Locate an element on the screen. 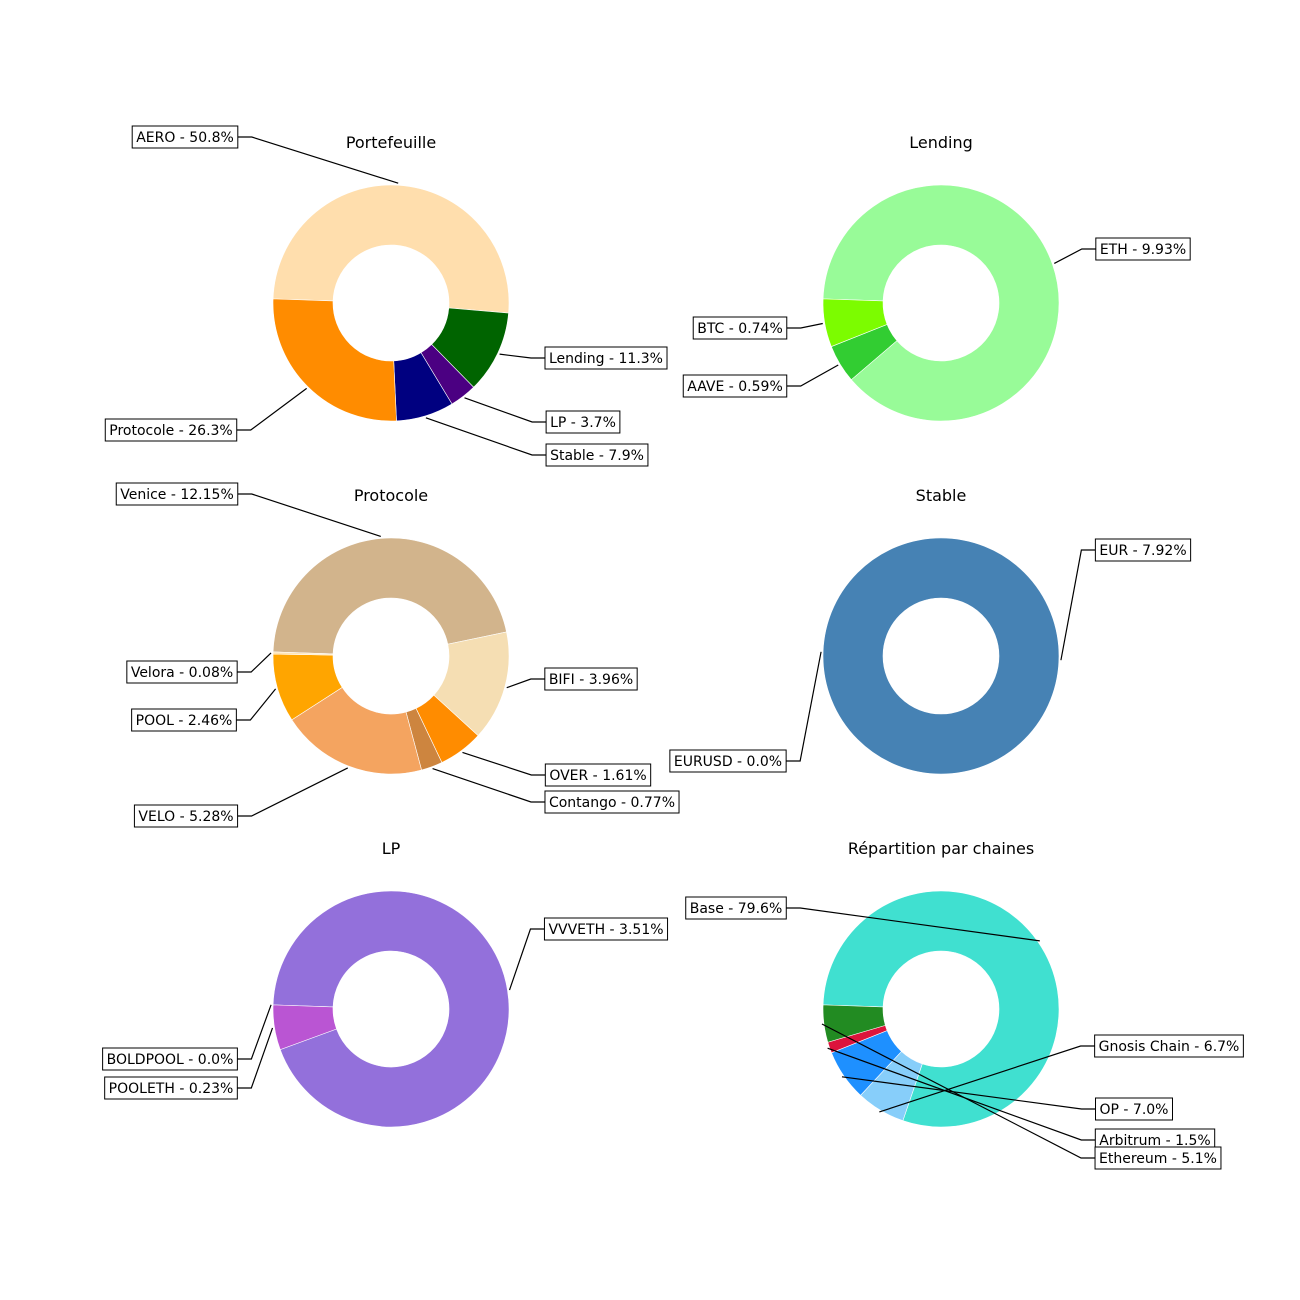 Image resolution: width=1300 pixels, height=1300 pixels. slice-label-lp: LP - 3.7% is located at coordinates (583, 422).